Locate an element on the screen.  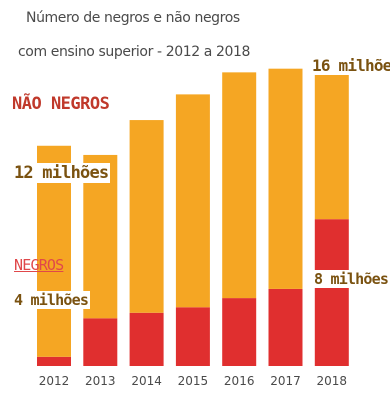
value-label-right-bottom: 8 milhões is located at coordinates (351, 279).